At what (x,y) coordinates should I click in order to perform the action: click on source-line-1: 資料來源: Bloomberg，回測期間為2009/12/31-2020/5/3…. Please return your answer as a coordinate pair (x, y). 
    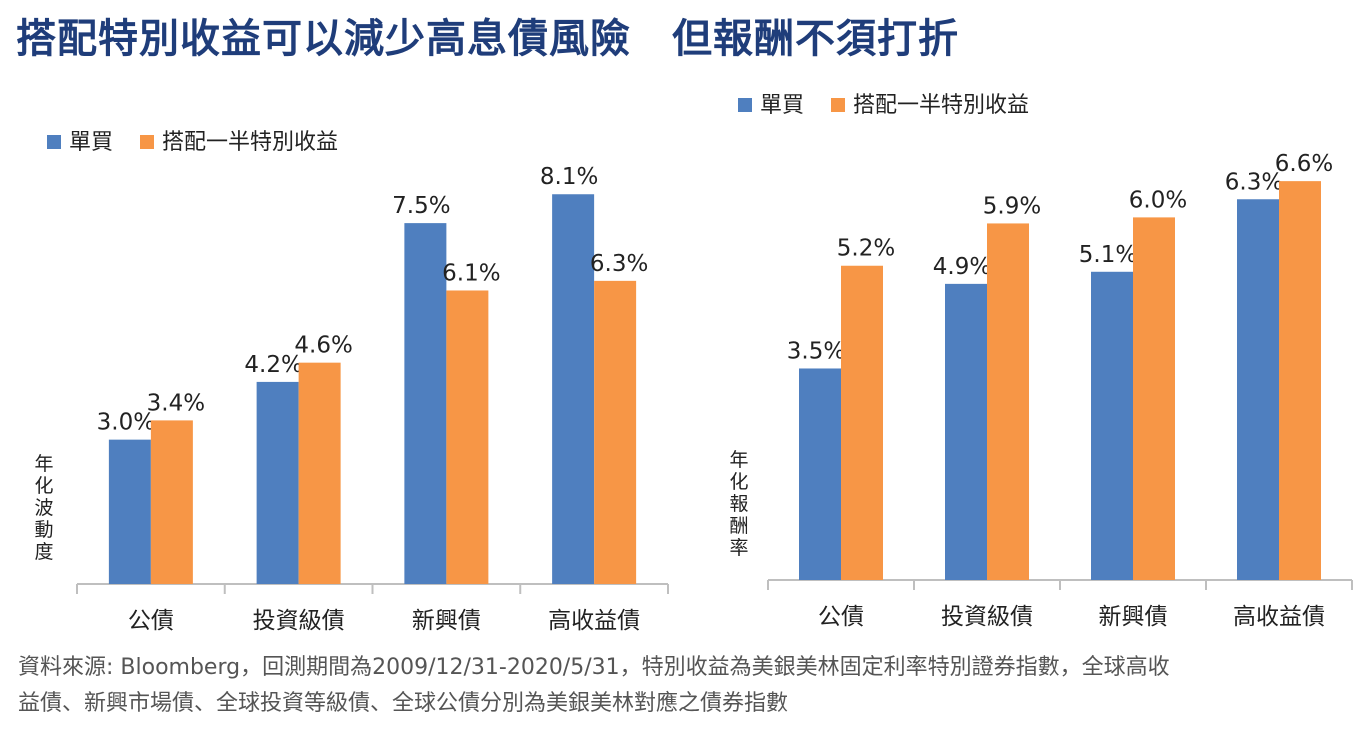
    Looking at the image, I should click on (594, 667).